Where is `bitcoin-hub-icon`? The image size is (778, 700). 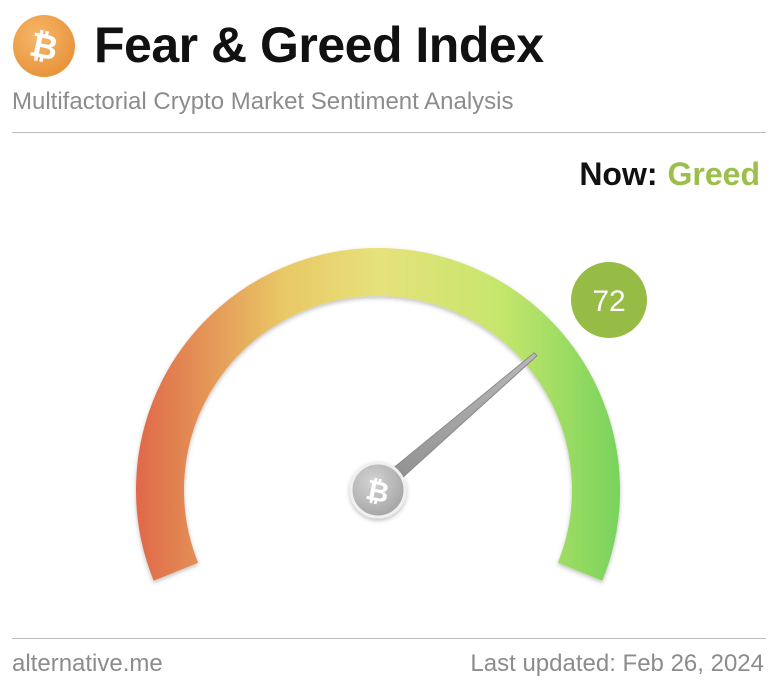
bitcoin-hub-icon is located at coordinates (378, 490).